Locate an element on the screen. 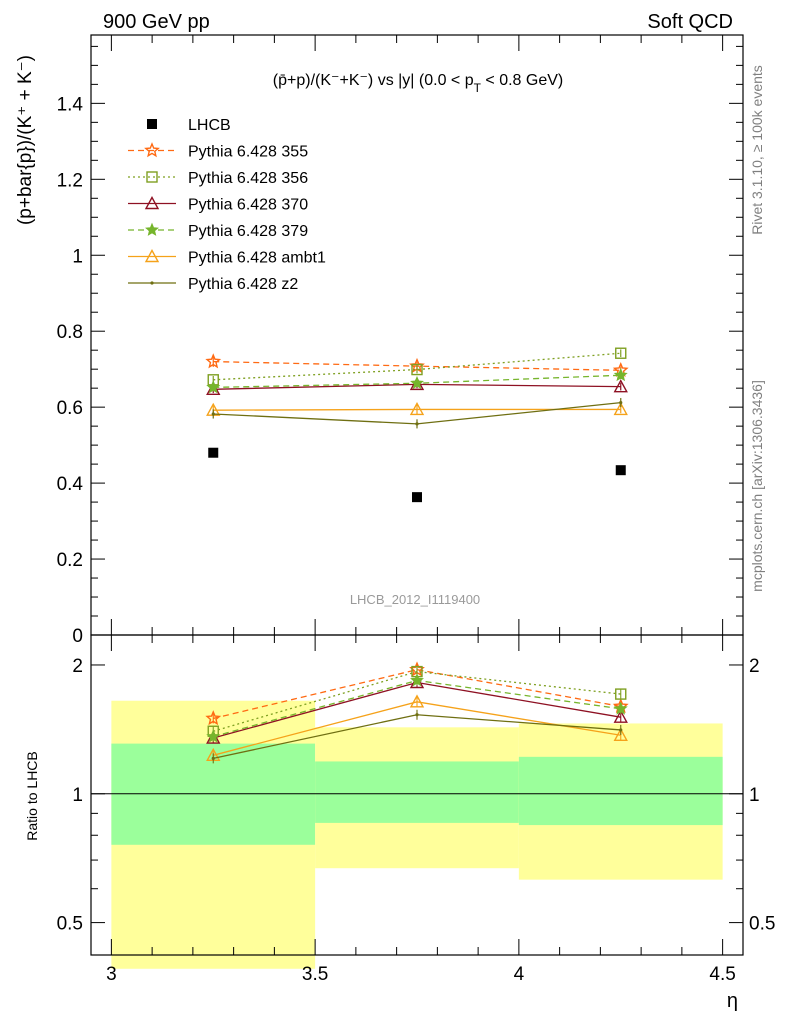 This screenshot has width=786, height=1024. main-ytick-label: 1.2 is located at coordinates (70, 180).